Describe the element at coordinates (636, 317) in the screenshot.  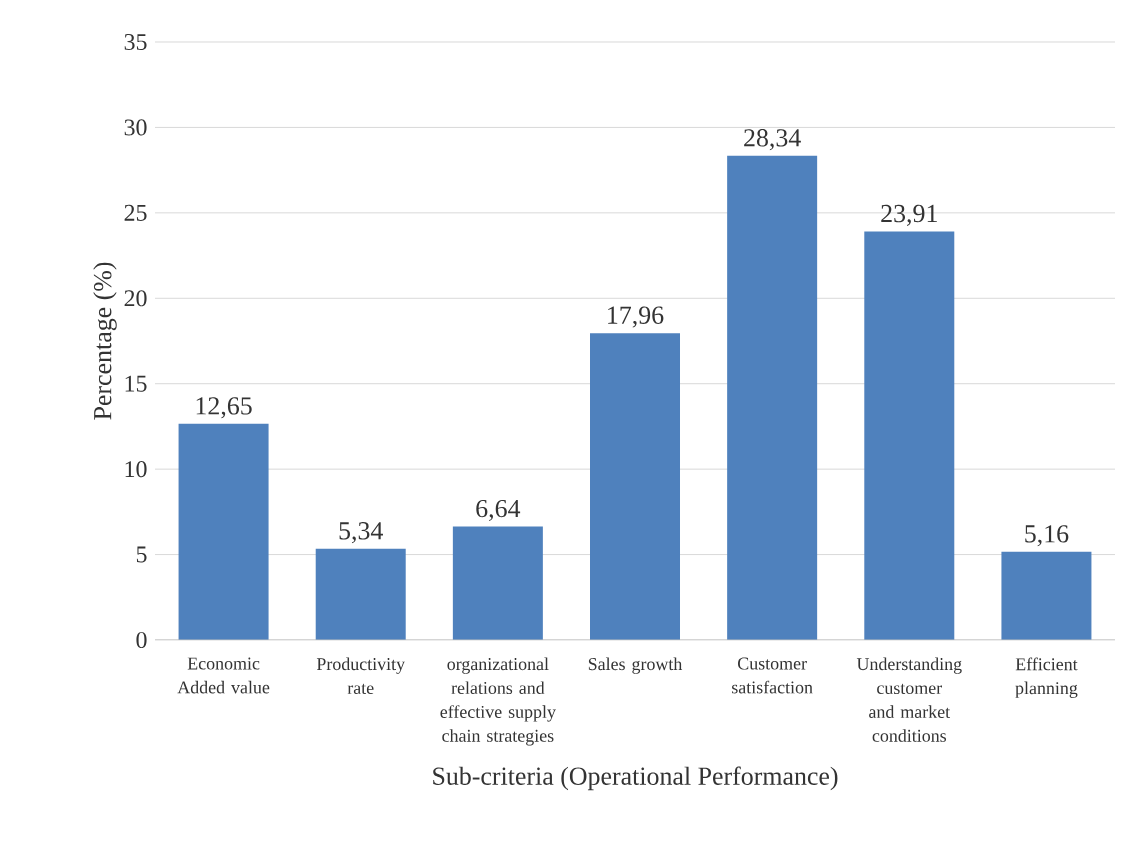
I see `data-label: 17,96` at that location.